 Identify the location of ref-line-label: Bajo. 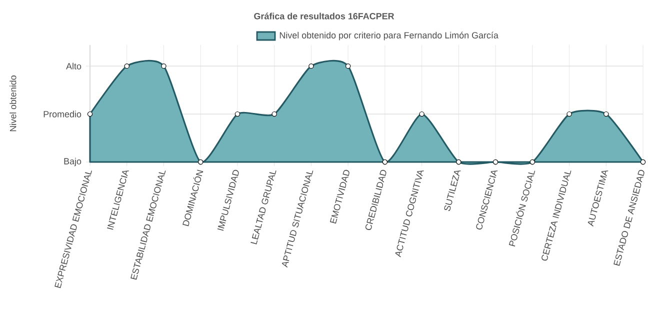
(73, 162).